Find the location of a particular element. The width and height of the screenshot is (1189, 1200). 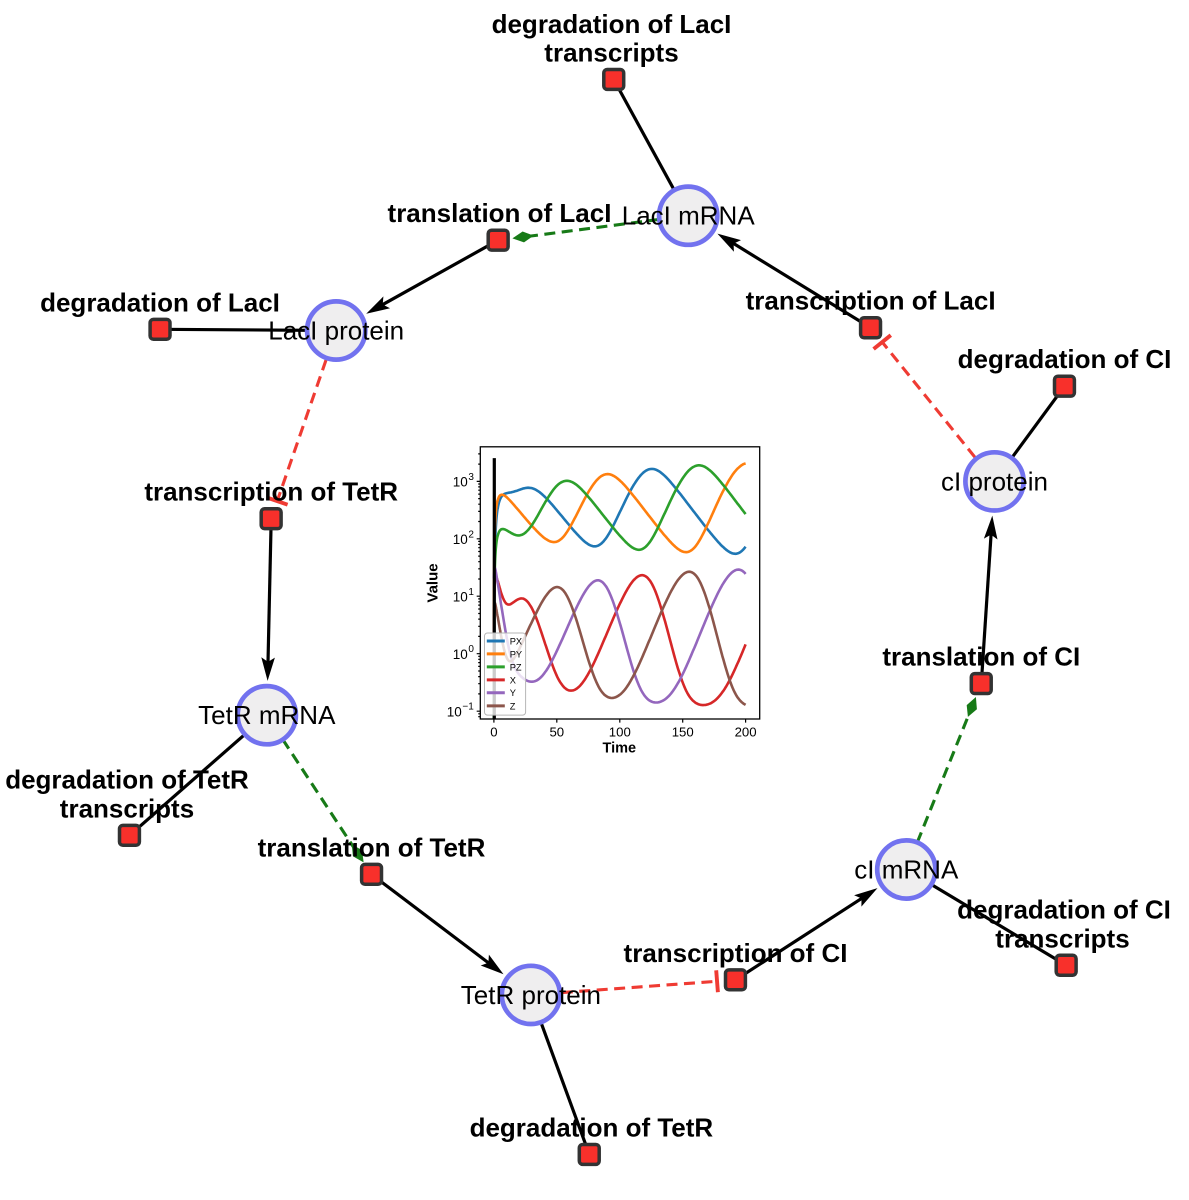

svg-text: Value is located at coordinates (433, 582).